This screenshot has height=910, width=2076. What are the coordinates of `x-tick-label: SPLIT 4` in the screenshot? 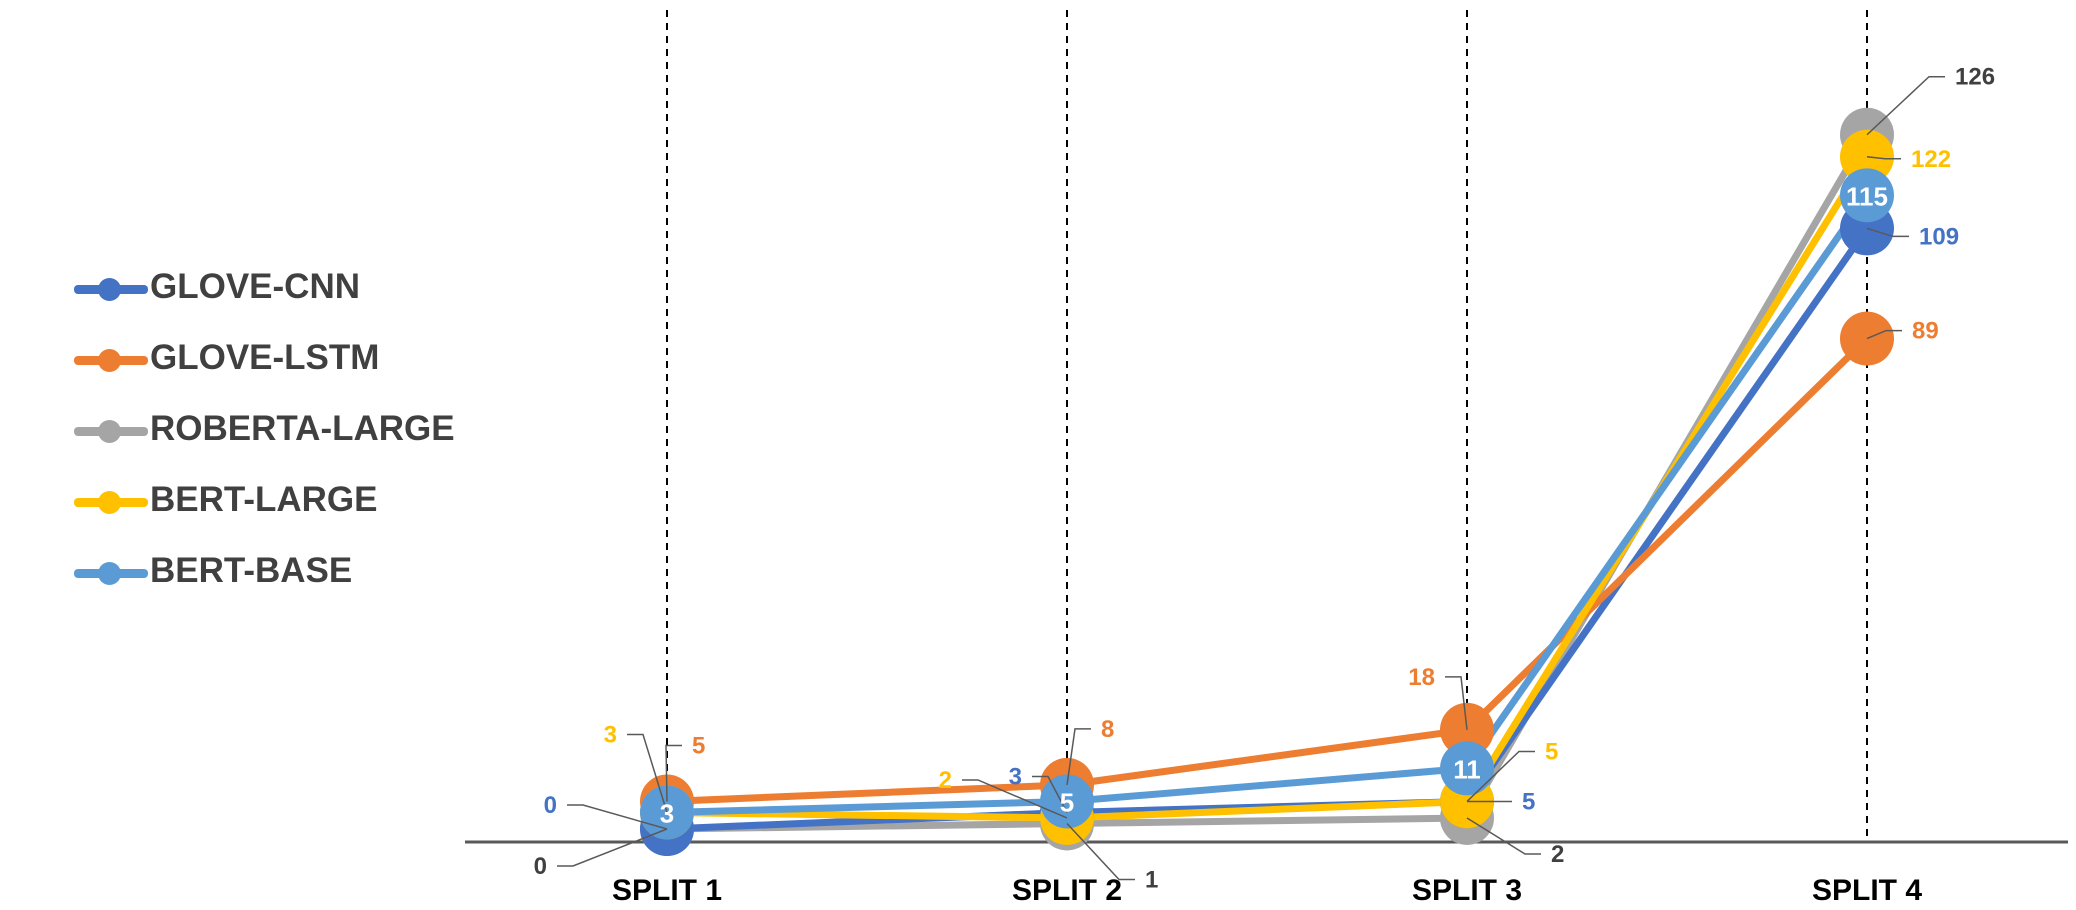 It's located at (1867, 890).